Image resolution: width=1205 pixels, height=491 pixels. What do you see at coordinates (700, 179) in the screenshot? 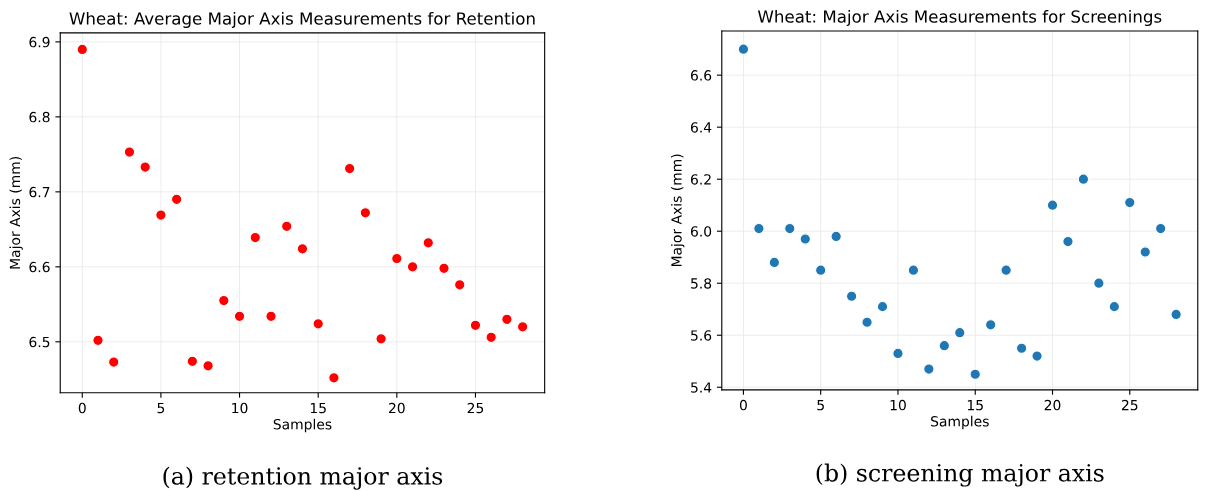
I see `y-tick-label: 6.2` at bounding box center [700, 179].